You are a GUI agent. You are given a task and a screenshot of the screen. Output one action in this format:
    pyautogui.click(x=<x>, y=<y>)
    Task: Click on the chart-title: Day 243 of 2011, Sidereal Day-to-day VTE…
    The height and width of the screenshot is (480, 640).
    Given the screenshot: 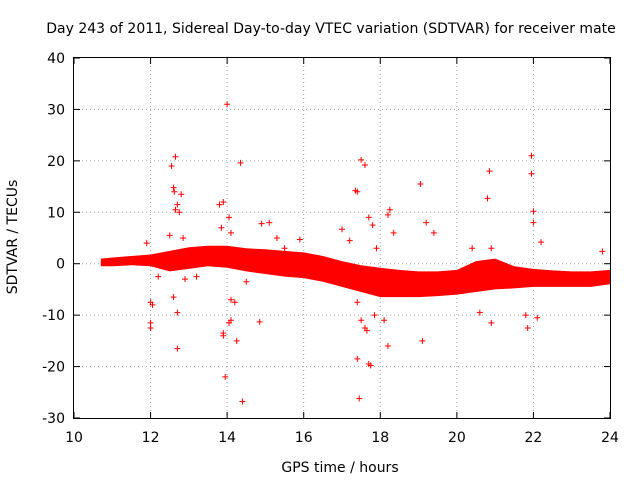 What is the action you would take?
    pyautogui.click(x=331, y=29)
    